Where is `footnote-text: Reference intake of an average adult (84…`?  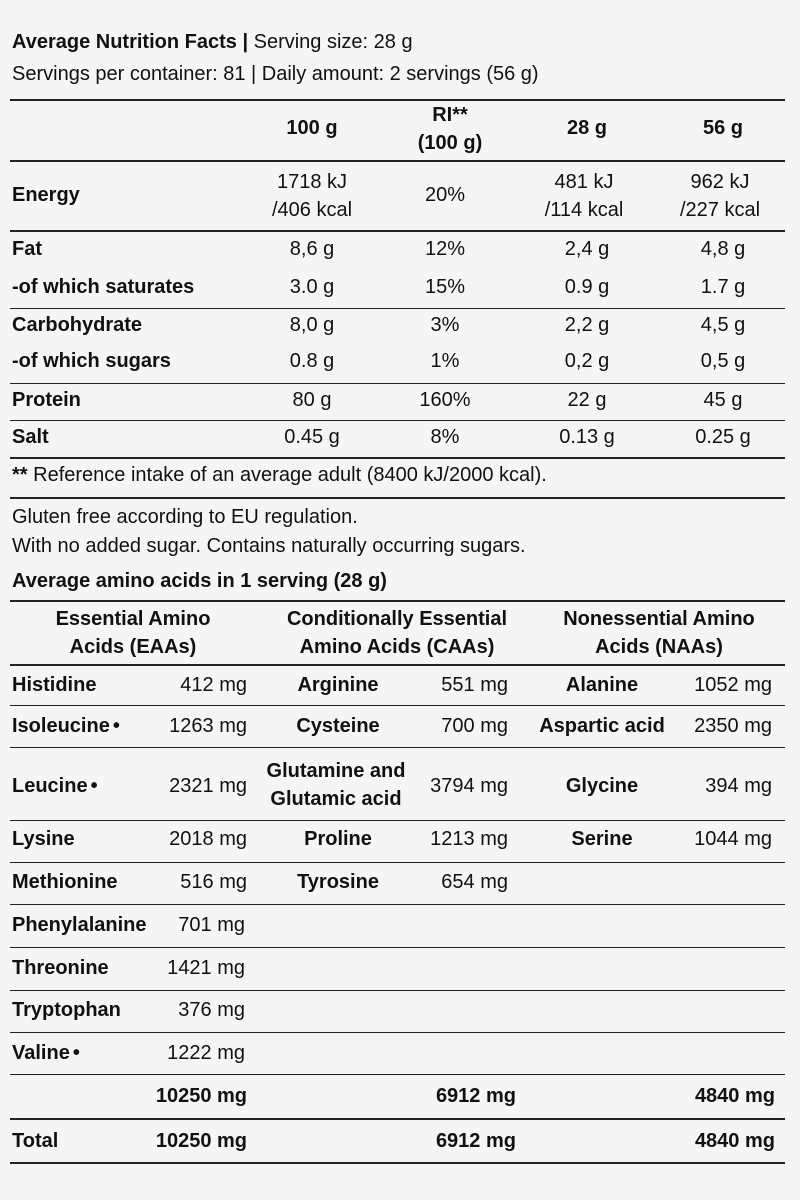
footnote-text: Reference intake of an average adult (84… is located at coordinates (290, 475).